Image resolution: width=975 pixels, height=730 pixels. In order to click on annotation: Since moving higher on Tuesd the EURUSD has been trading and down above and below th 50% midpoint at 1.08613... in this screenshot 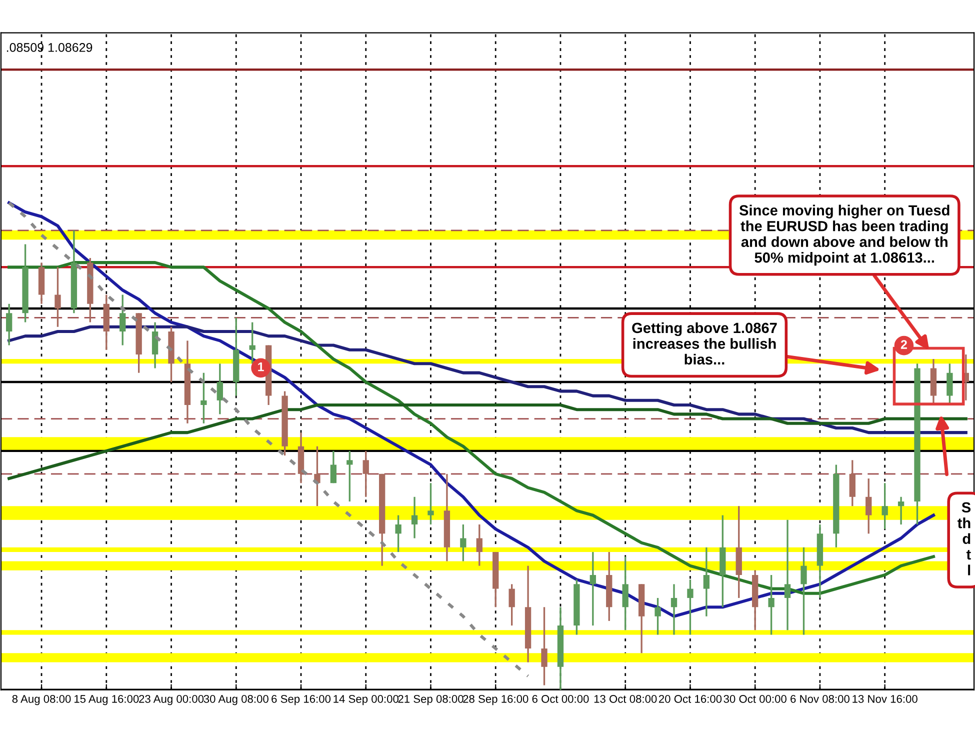, I will do `click(844, 235)`.